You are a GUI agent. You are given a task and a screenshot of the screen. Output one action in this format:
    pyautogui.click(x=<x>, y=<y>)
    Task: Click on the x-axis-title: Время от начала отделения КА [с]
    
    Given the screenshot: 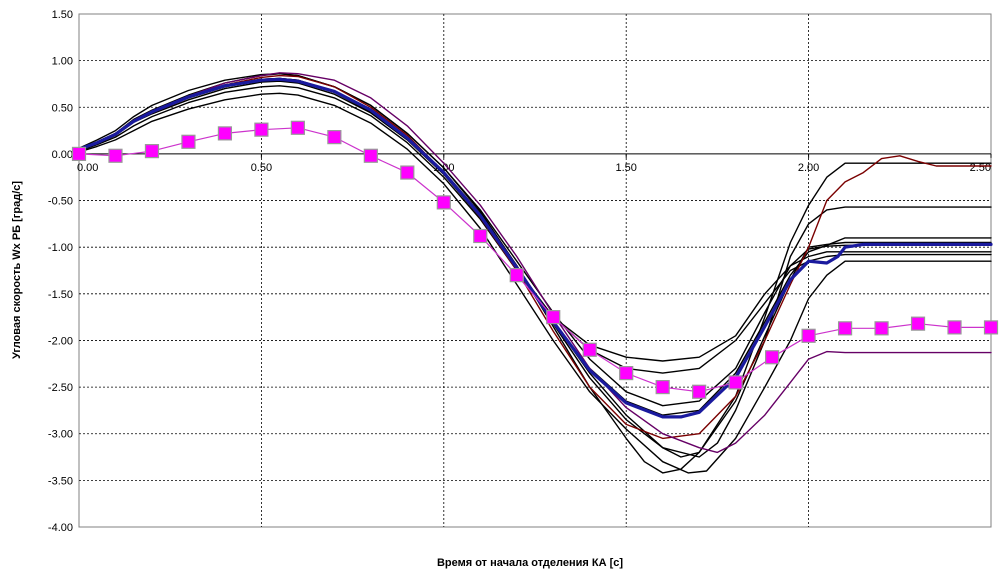 What is the action you would take?
    pyautogui.click(x=530, y=563)
    